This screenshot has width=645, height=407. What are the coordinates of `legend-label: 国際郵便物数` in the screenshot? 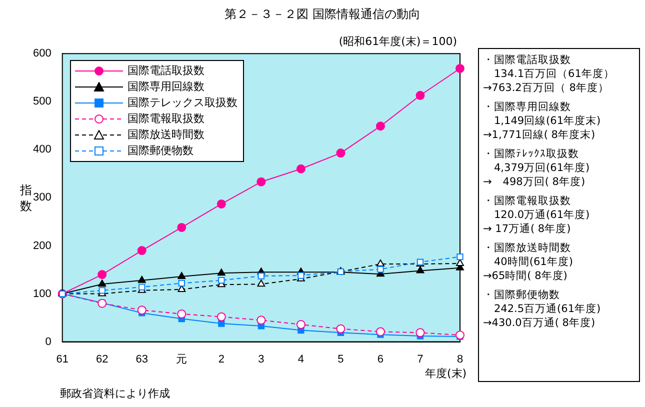 It's located at (160, 150).